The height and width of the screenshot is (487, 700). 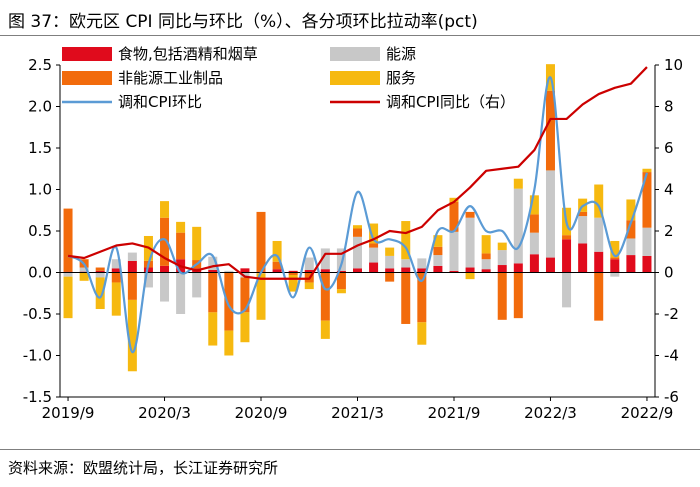 I want to click on bar-2-2021/11, so click(x=486, y=256).